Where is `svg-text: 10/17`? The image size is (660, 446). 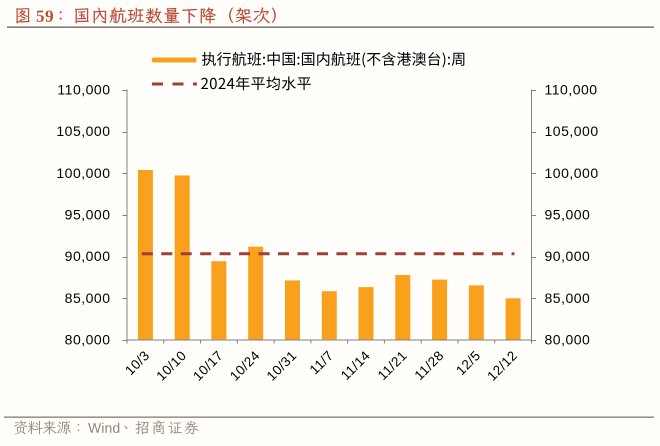 svg-text: 10/17 is located at coordinates (208, 366).